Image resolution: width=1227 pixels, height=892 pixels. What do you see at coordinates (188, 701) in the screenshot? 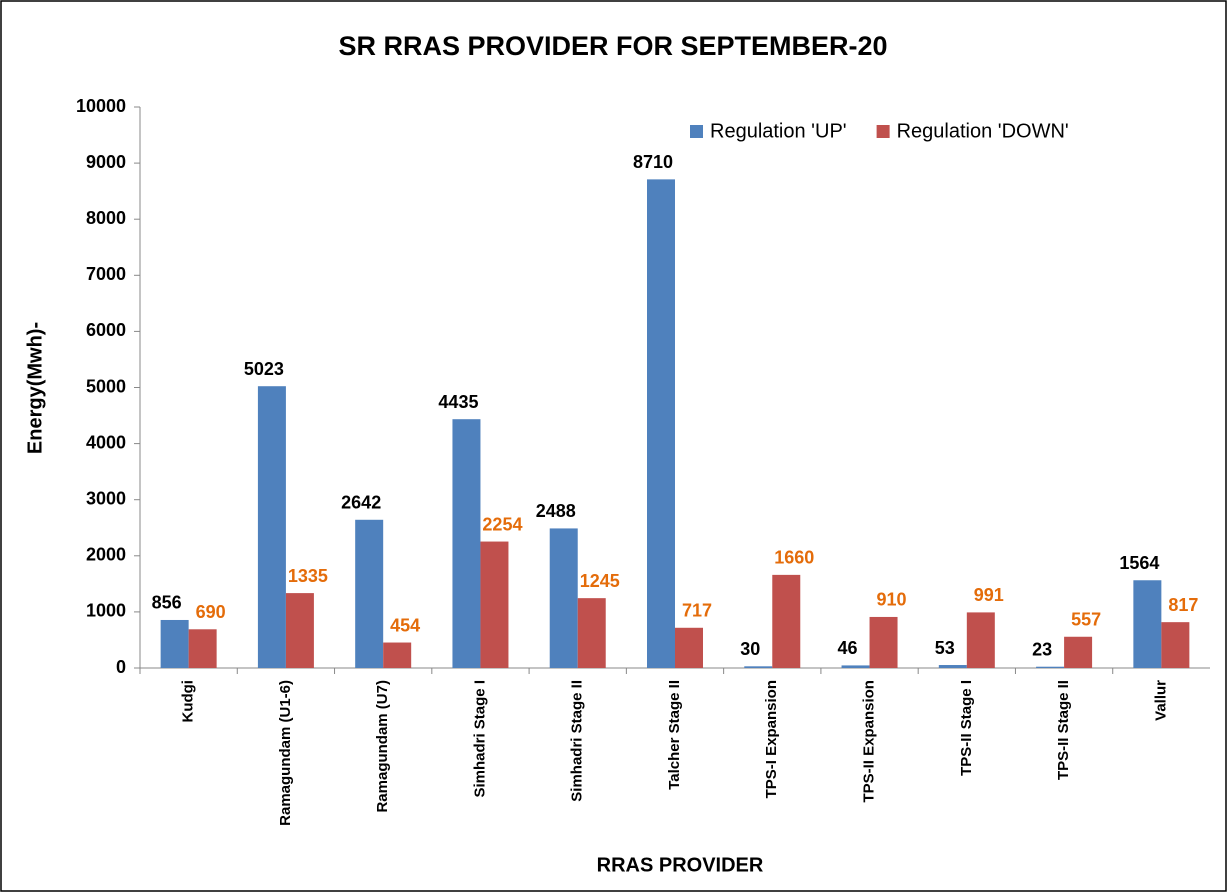
I see `x-tick-label: Kudgi` at bounding box center [188, 701].